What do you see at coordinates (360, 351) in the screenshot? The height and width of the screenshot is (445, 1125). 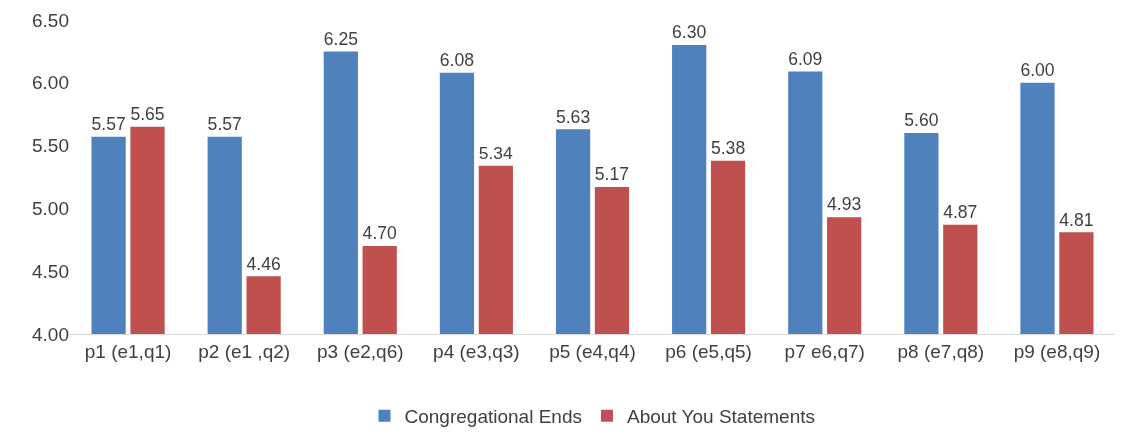 I see `x-tick-label: p3 (e2,q6)` at bounding box center [360, 351].